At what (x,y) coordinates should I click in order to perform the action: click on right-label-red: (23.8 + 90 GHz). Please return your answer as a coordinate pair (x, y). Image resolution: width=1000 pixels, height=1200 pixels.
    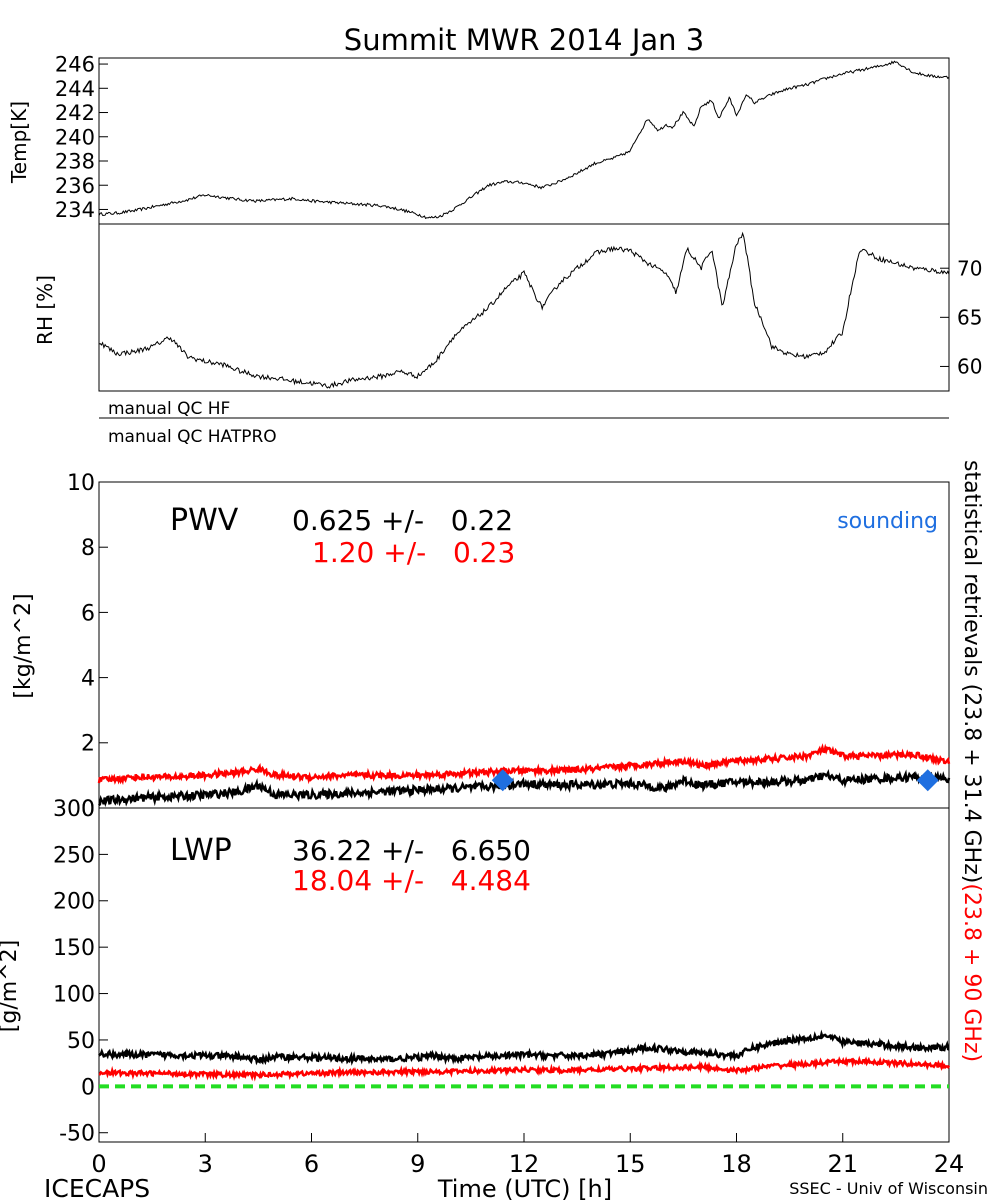
    Looking at the image, I should click on (971, 972).